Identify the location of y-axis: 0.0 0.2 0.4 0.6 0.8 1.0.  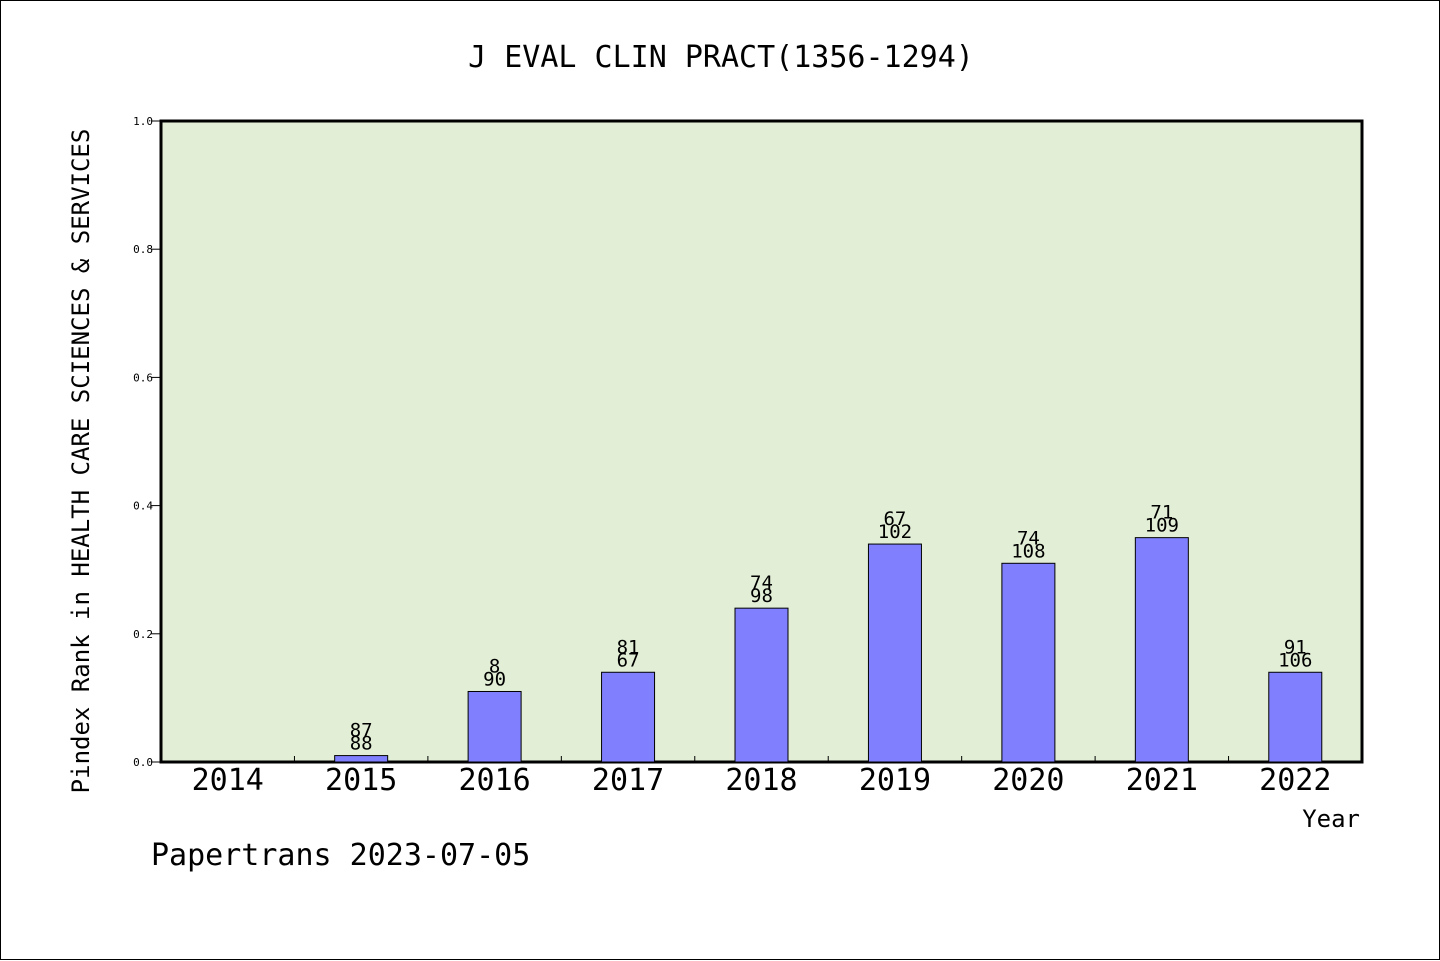
(147, 442).